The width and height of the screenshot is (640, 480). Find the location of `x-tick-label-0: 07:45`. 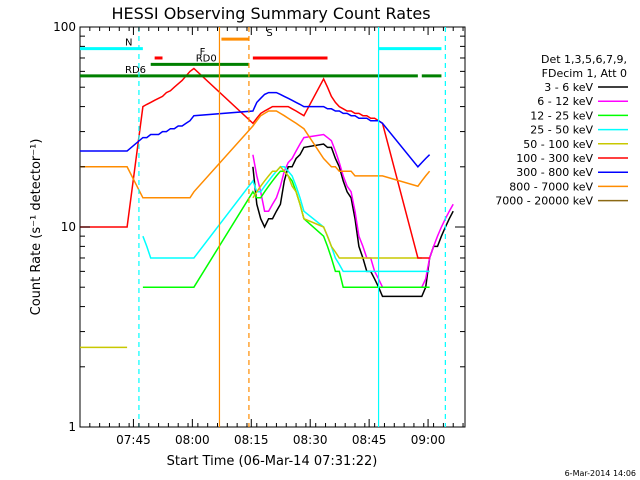

x-tick-label-0: 07:45 is located at coordinates (133, 440).